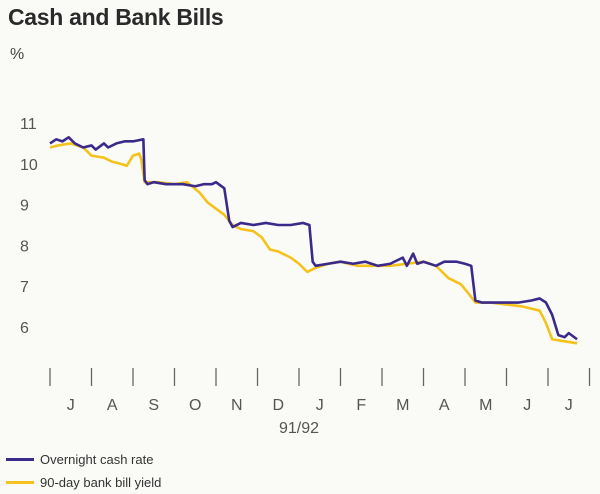  What do you see at coordinates (24, 246) in the screenshot?
I see `y-tick-label: 8` at bounding box center [24, 246].